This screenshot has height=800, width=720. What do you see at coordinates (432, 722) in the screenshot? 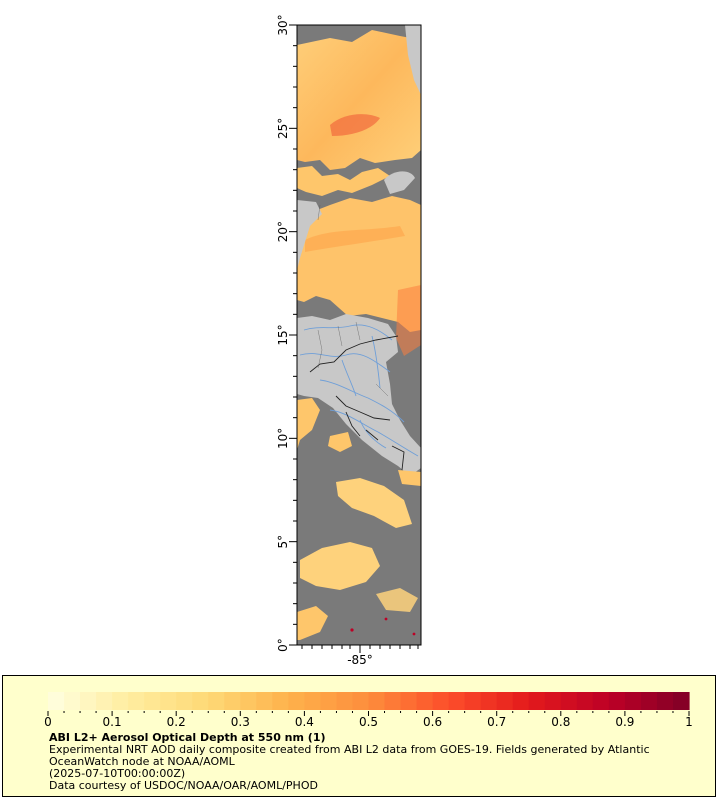
I see `colorbar-tick-label: 0.6` at bounding box center [432, 722].